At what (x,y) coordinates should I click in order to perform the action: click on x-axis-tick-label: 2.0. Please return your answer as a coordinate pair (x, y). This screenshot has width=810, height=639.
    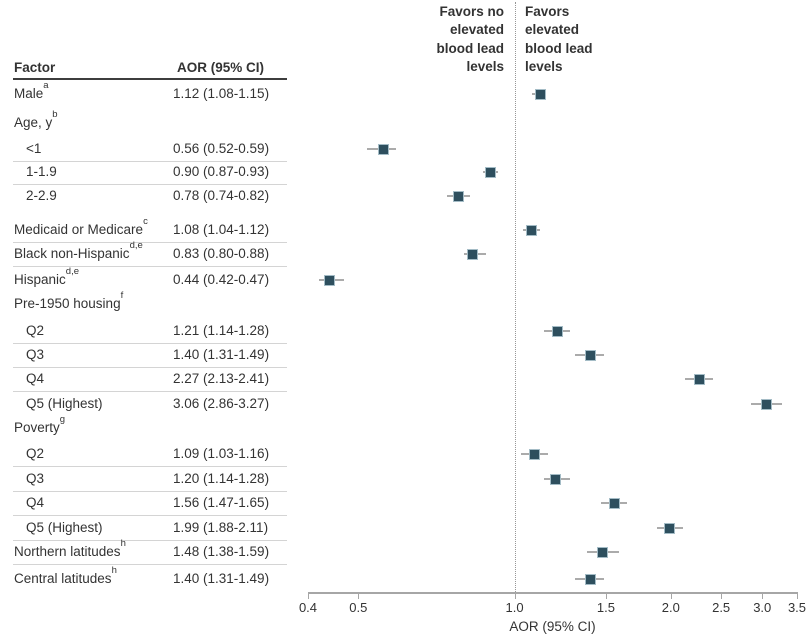
    Looking at the image, I should click on (670, 607).